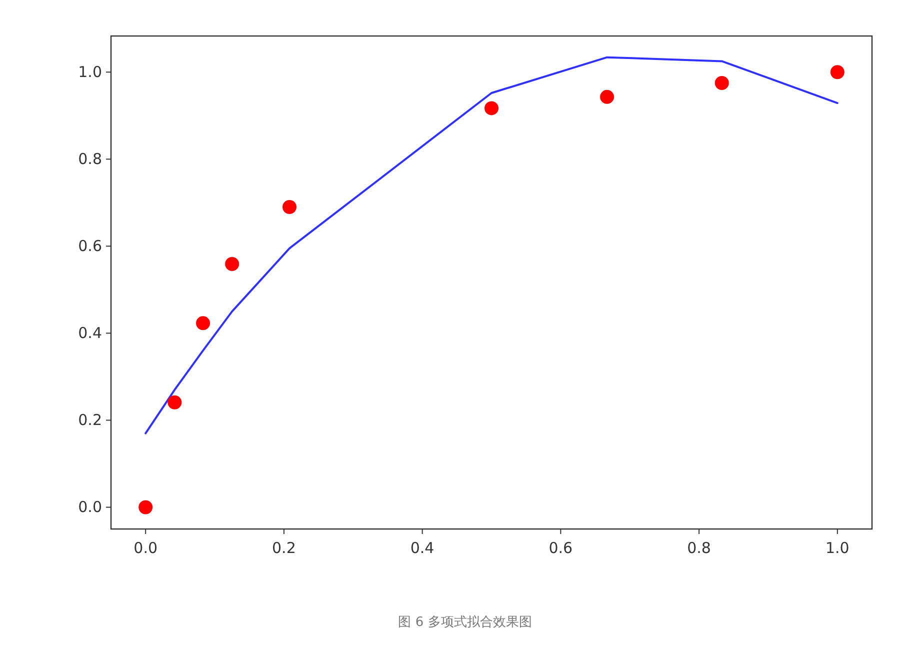 The height and width of the screenshot is (659, 899). Describe the element at coordinates (560, 548) in the screenshot. I see `x-tick-label: 0.6` at that location.